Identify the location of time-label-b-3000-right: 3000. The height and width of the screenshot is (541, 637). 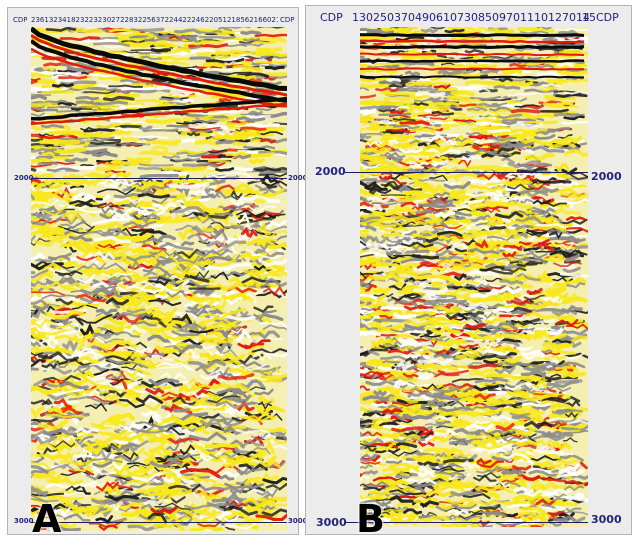
(606, 519).